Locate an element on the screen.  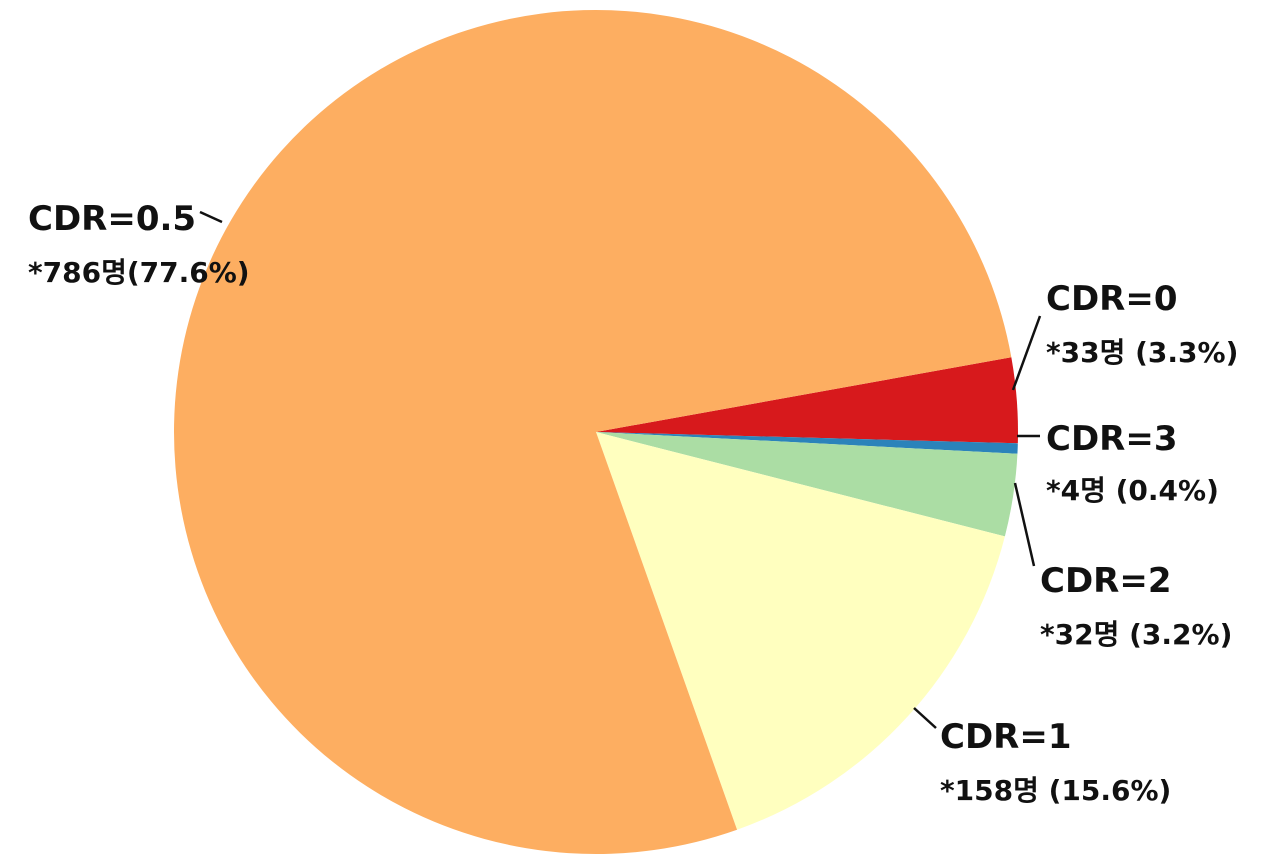
label-cdr-3-value: *4명 (0.4%) is located at coordinates (1132, 490).